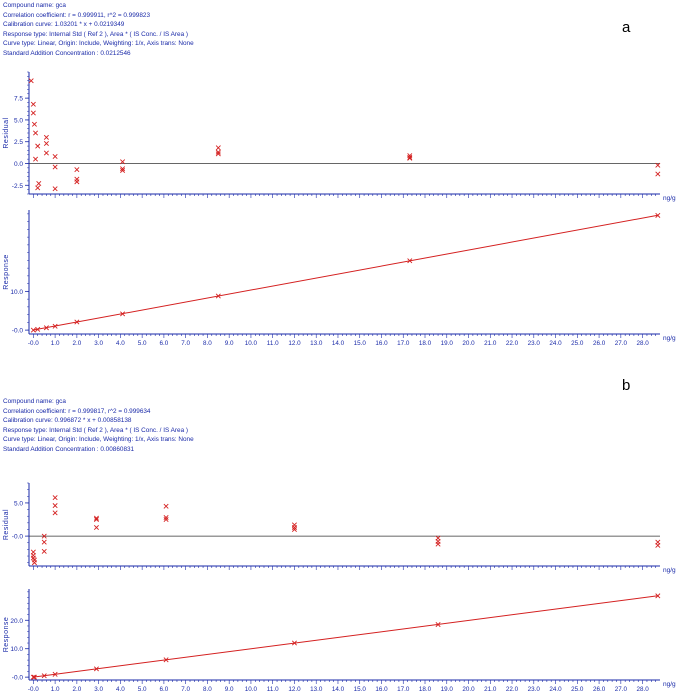 The width and height of the screenshot is (676, 696). I want to click on y-tick-label: -2.5, so click(18, 186).